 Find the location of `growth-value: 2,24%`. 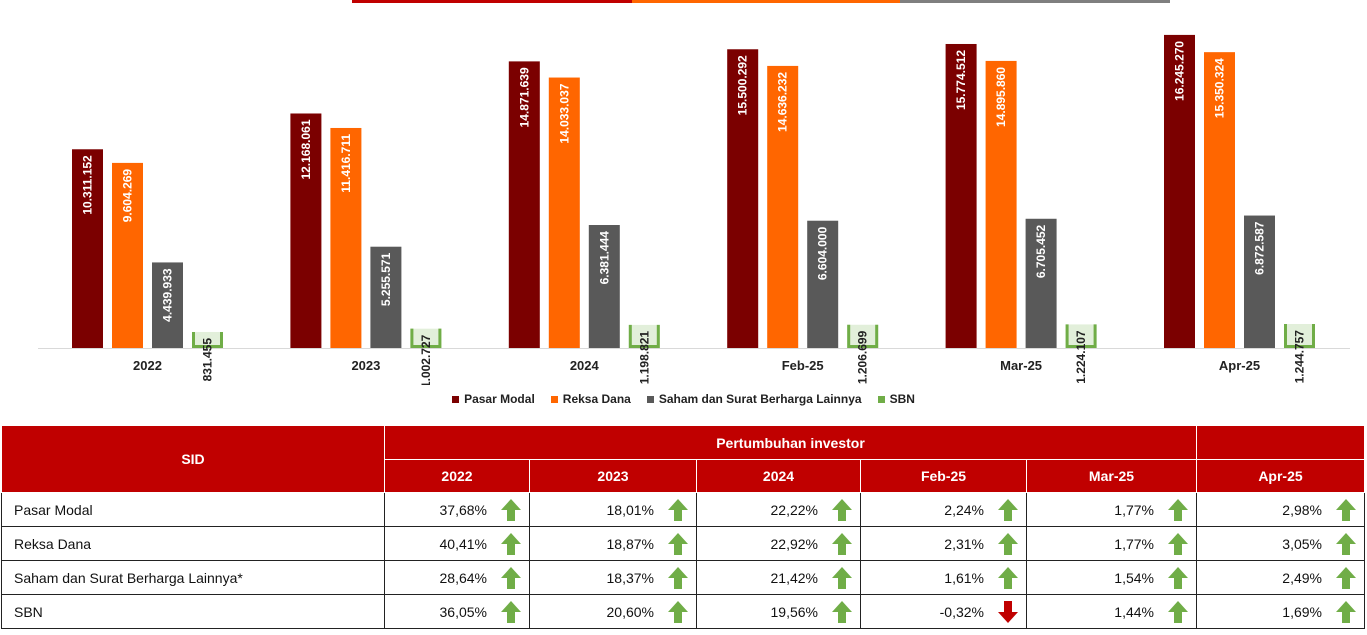

growth-value: 2,24% is located at coordinates (964, 509).